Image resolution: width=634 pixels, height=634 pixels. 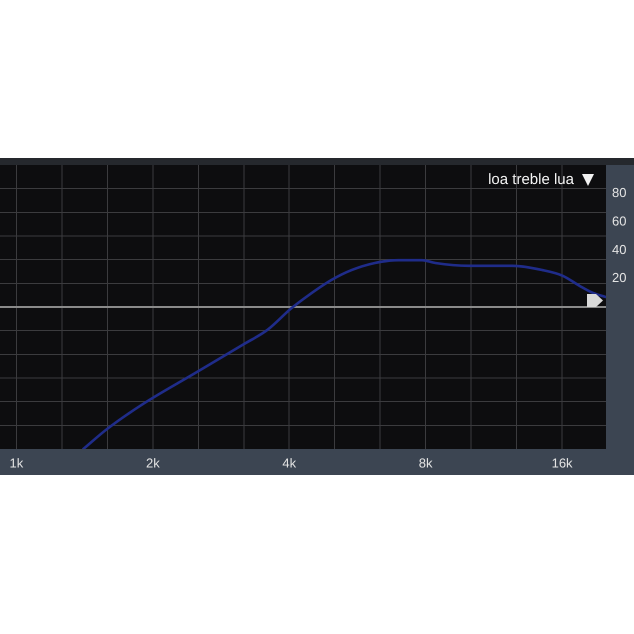 What do you see at coordinates (619, 278) in the screenshot?
I see `y-tick-label: 20` at bounding box center [619, 278].